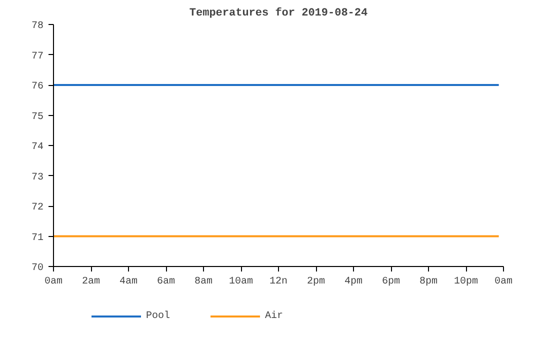 The height and width of the screenshot is (340, 535). Describe the element at coordinates (38, 117) in the screenshot. I see `y-tick-label: 75` at that location.